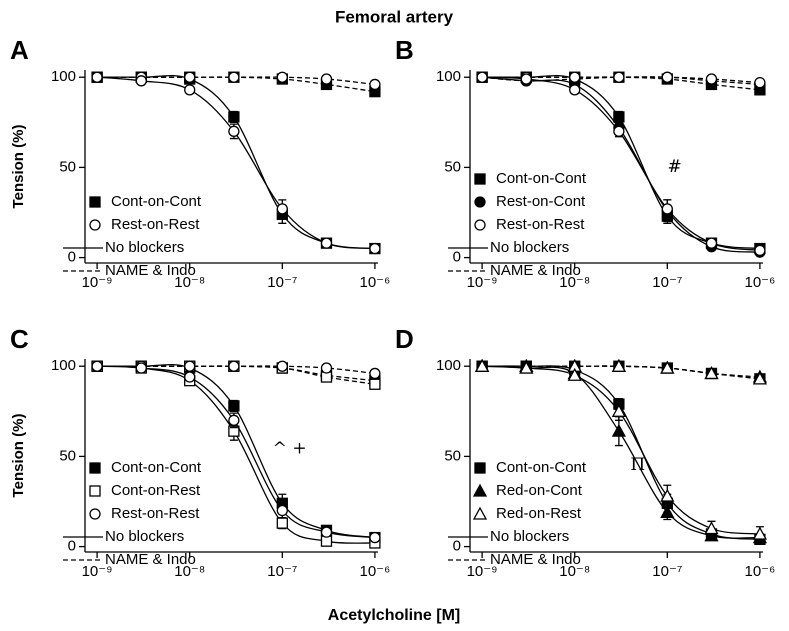 This screenshot has height=631, width=789. Describe the element at coordinates (290, 449) in the screenshot. I see `annotation: ^ +` at that location.